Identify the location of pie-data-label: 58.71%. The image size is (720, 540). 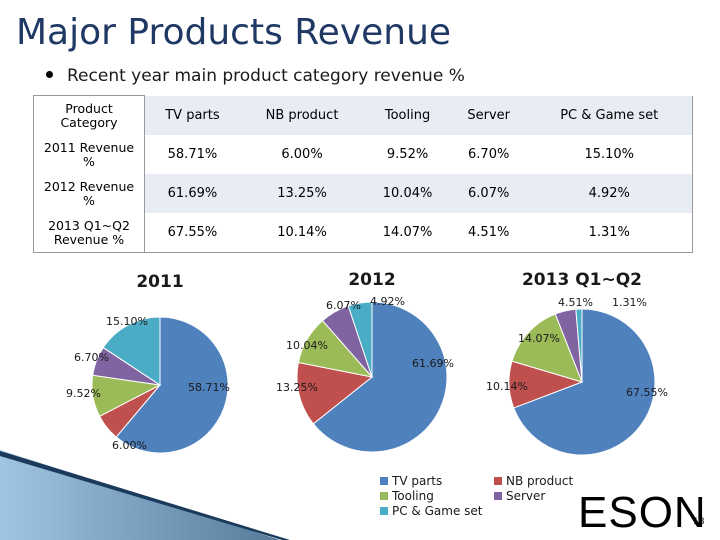
(209, 387).